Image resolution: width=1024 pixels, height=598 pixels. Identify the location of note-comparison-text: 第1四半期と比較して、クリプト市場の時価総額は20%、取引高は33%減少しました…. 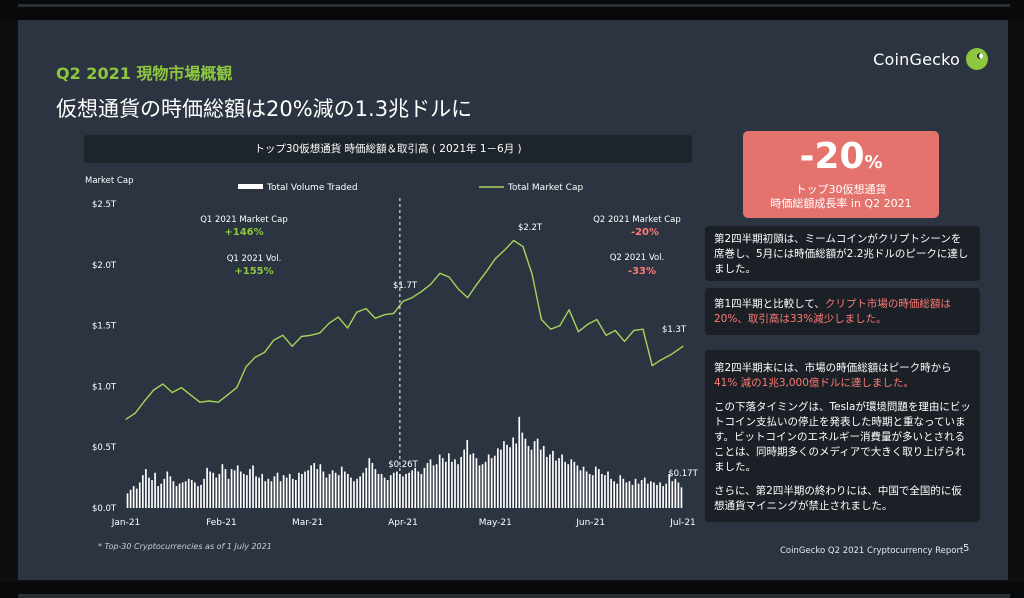
(842, 312).